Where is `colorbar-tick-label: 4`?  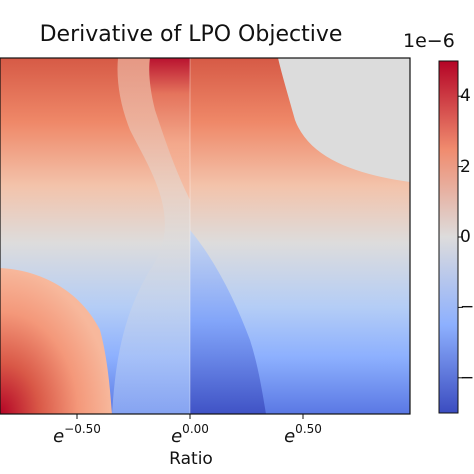 colorbar-tick-label: 4 is located at coordinates (465, 96).